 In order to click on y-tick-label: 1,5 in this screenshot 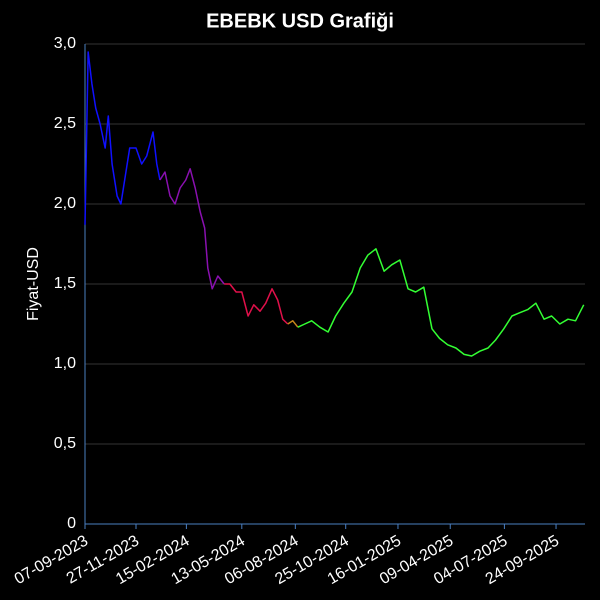, I will do `click(65, 283)`.